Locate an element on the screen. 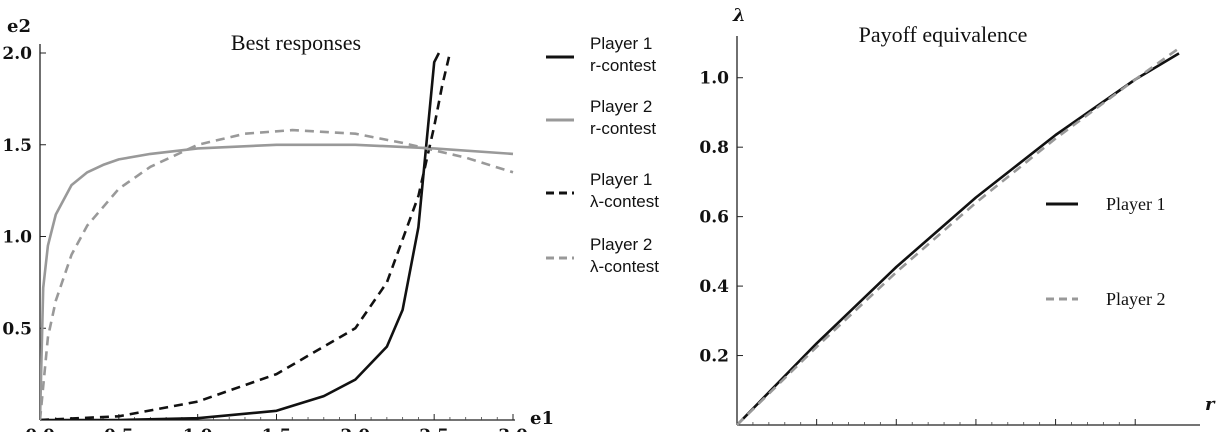 This screenshot has width=1216, height=432. x-tick-label: 1.0 is located at coordinates (198, 429).